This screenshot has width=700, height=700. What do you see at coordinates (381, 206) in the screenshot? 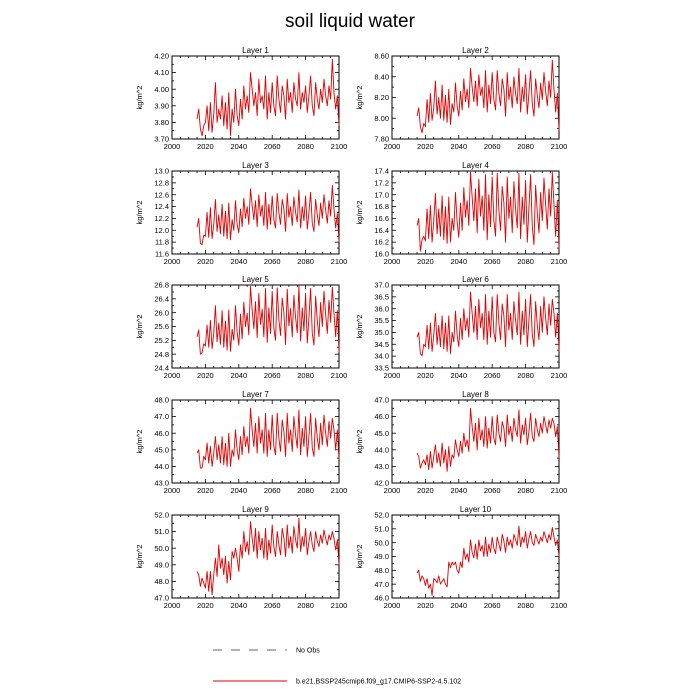
I see `y-tick-label: 16.8` at bounding box center [381, 206].